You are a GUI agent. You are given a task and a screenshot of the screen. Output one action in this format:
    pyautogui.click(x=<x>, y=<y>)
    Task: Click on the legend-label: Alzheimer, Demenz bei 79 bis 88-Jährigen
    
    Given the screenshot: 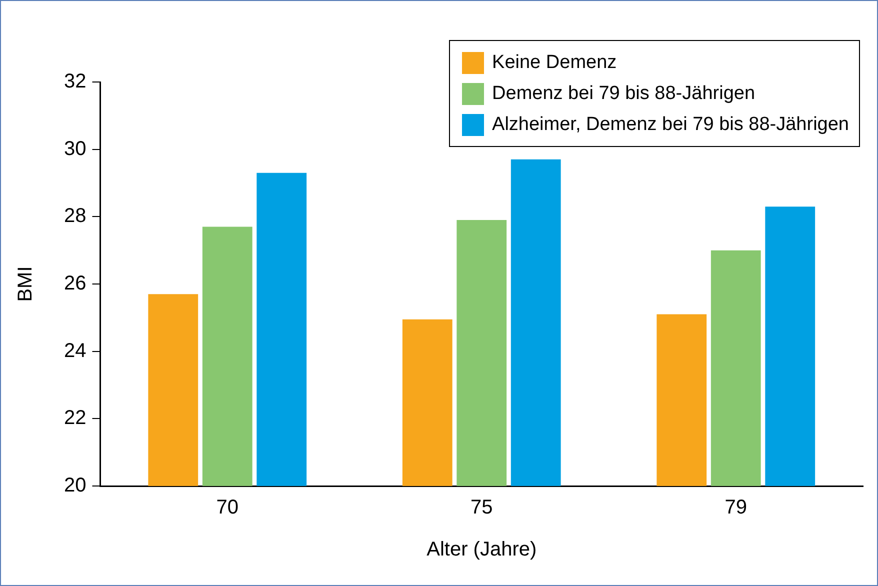 What is the action you would take?
    pyautogui.click(x=670, y=125)
    